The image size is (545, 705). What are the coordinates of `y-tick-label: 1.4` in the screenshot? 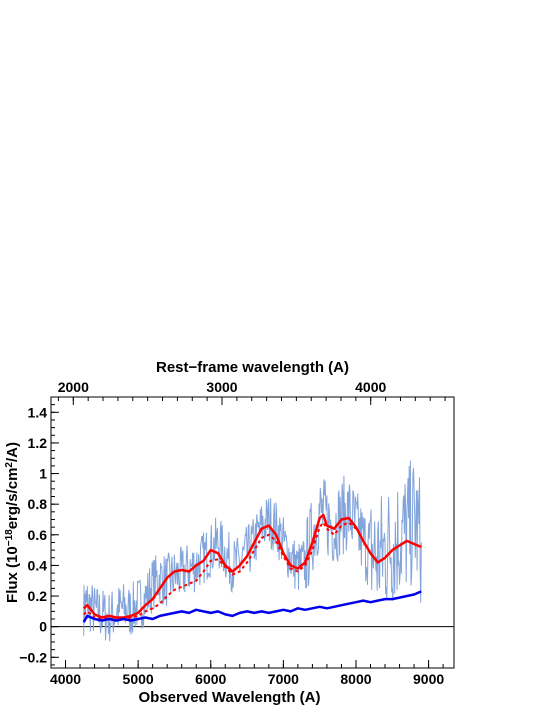 It's located at (38, 412).